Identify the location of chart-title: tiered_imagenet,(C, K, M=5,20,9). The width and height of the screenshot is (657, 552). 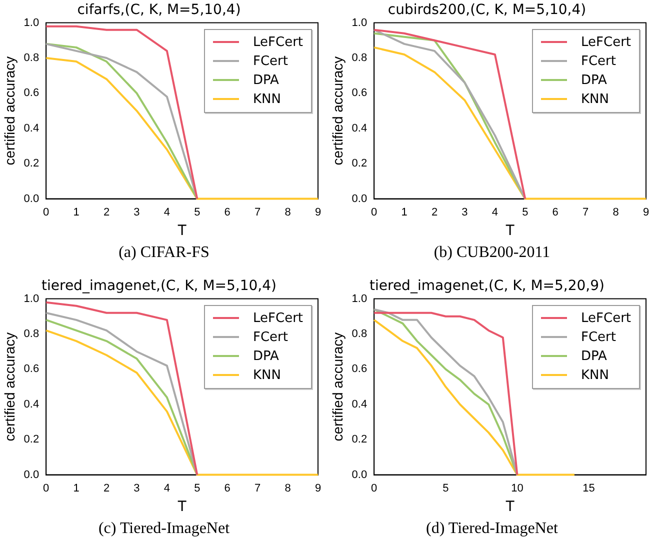
(487, 286).